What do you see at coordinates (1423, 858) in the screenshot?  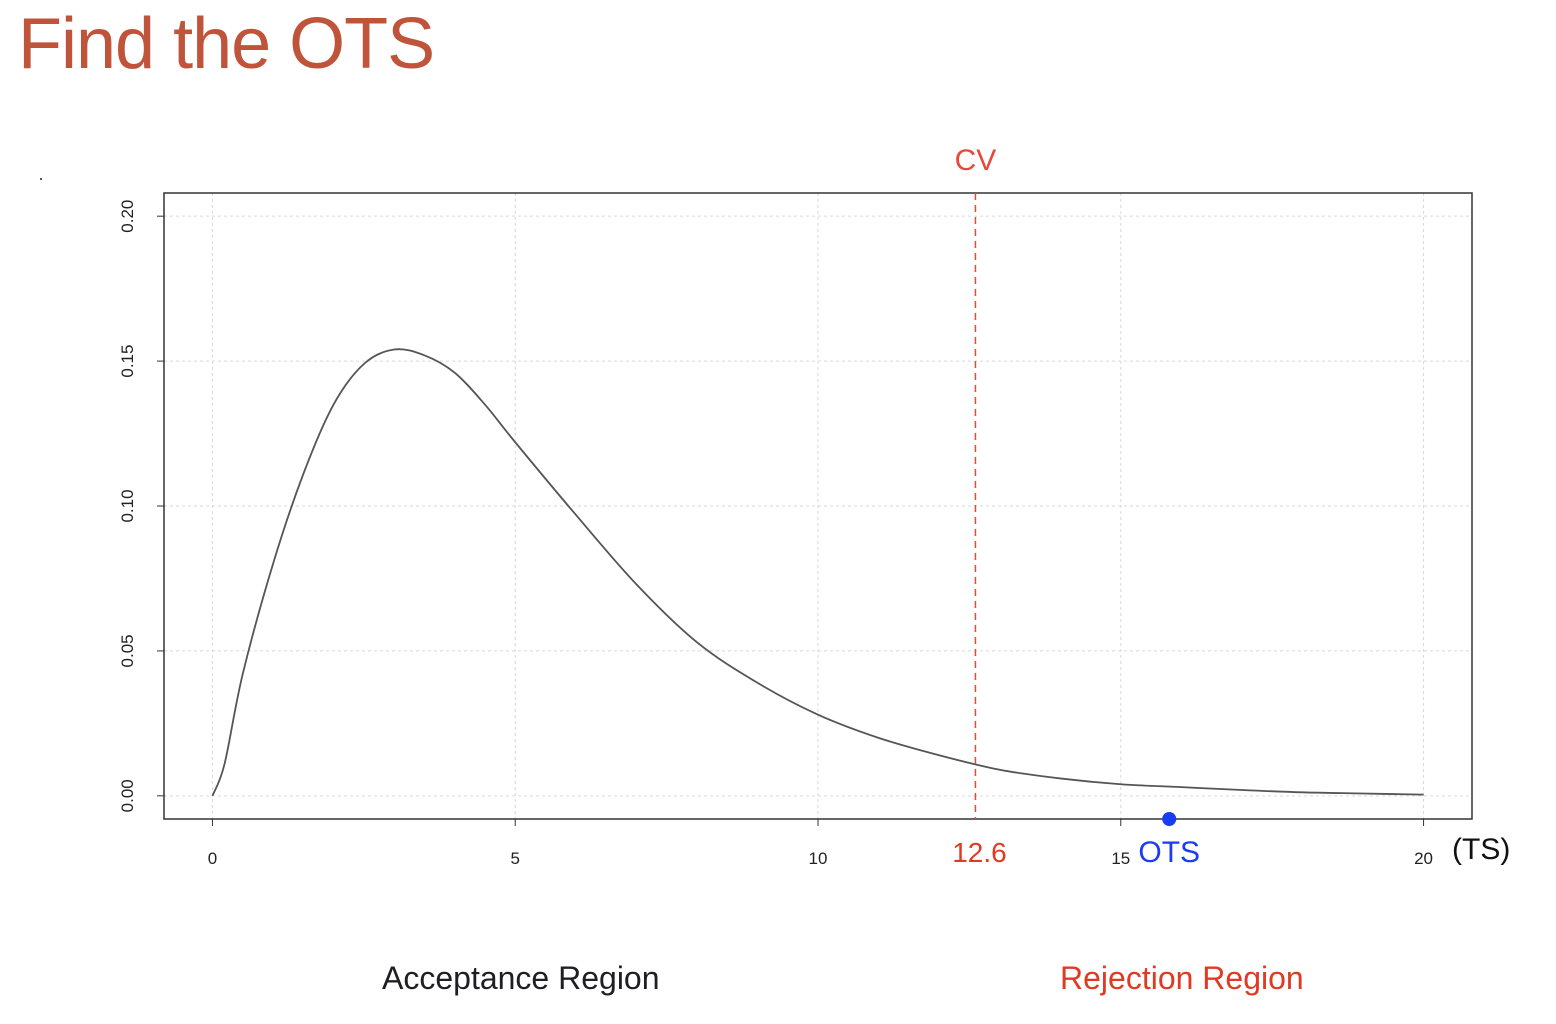 I see `x-tick-label-4: 20` at bounding box center [1423, 858].